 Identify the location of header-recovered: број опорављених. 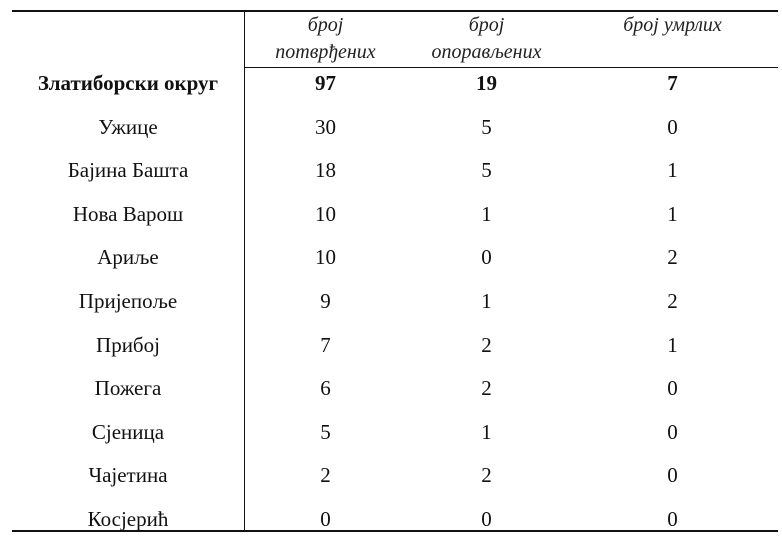
(486, 41).